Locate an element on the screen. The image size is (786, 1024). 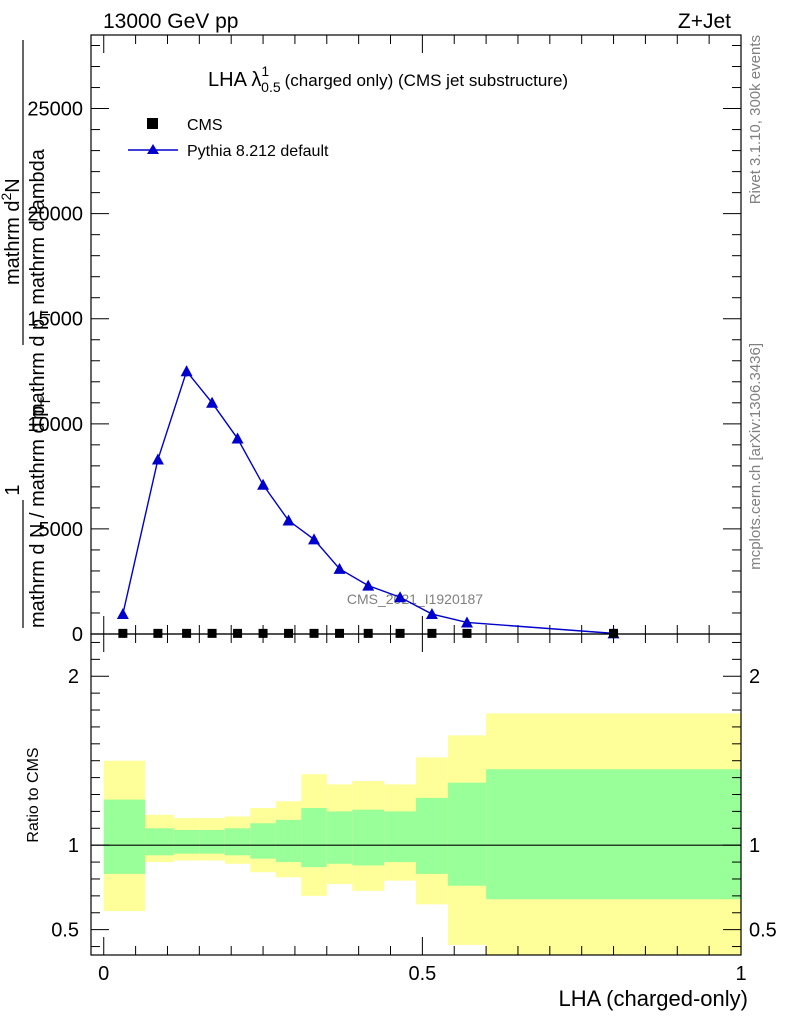
legend-mc-marker is located at coordinates (153, 149).